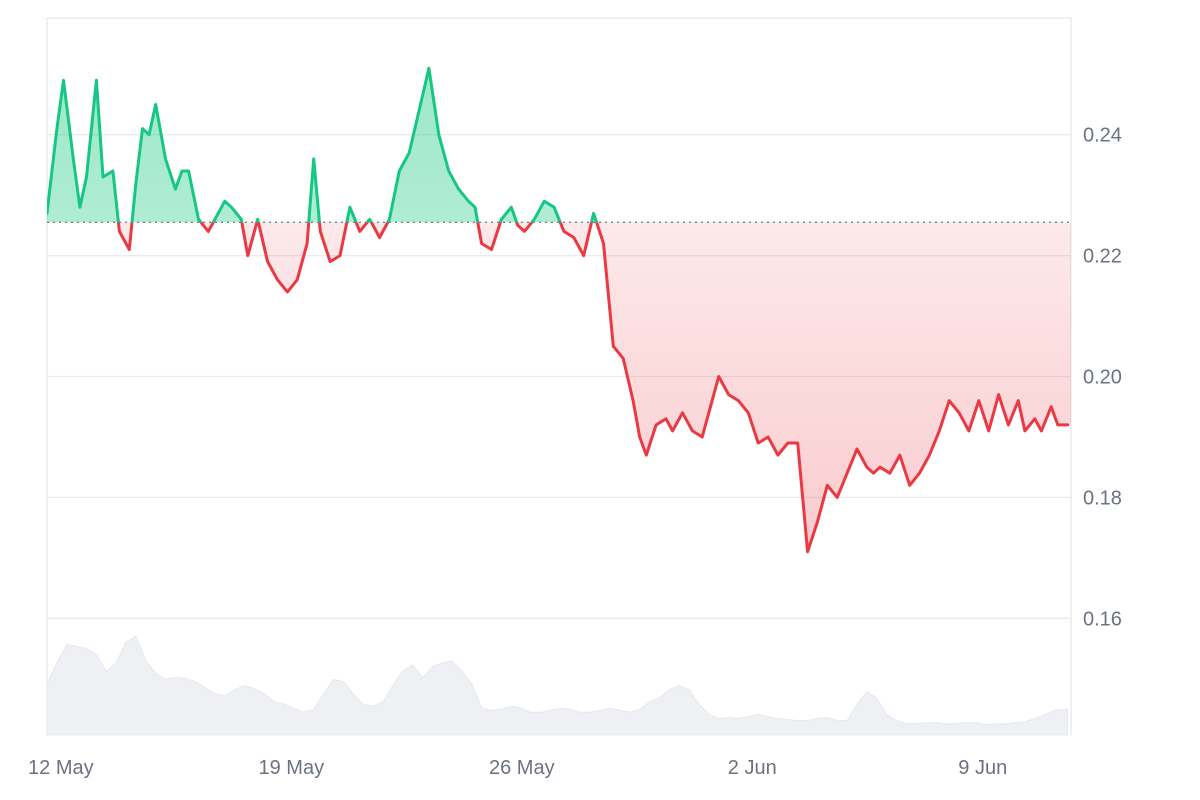 The image size is (1200, 800). What do you see at coordinates (292, 768) in the screenshot?
I see `x-tick-label: 19 May` at bounding box center [292, 768].